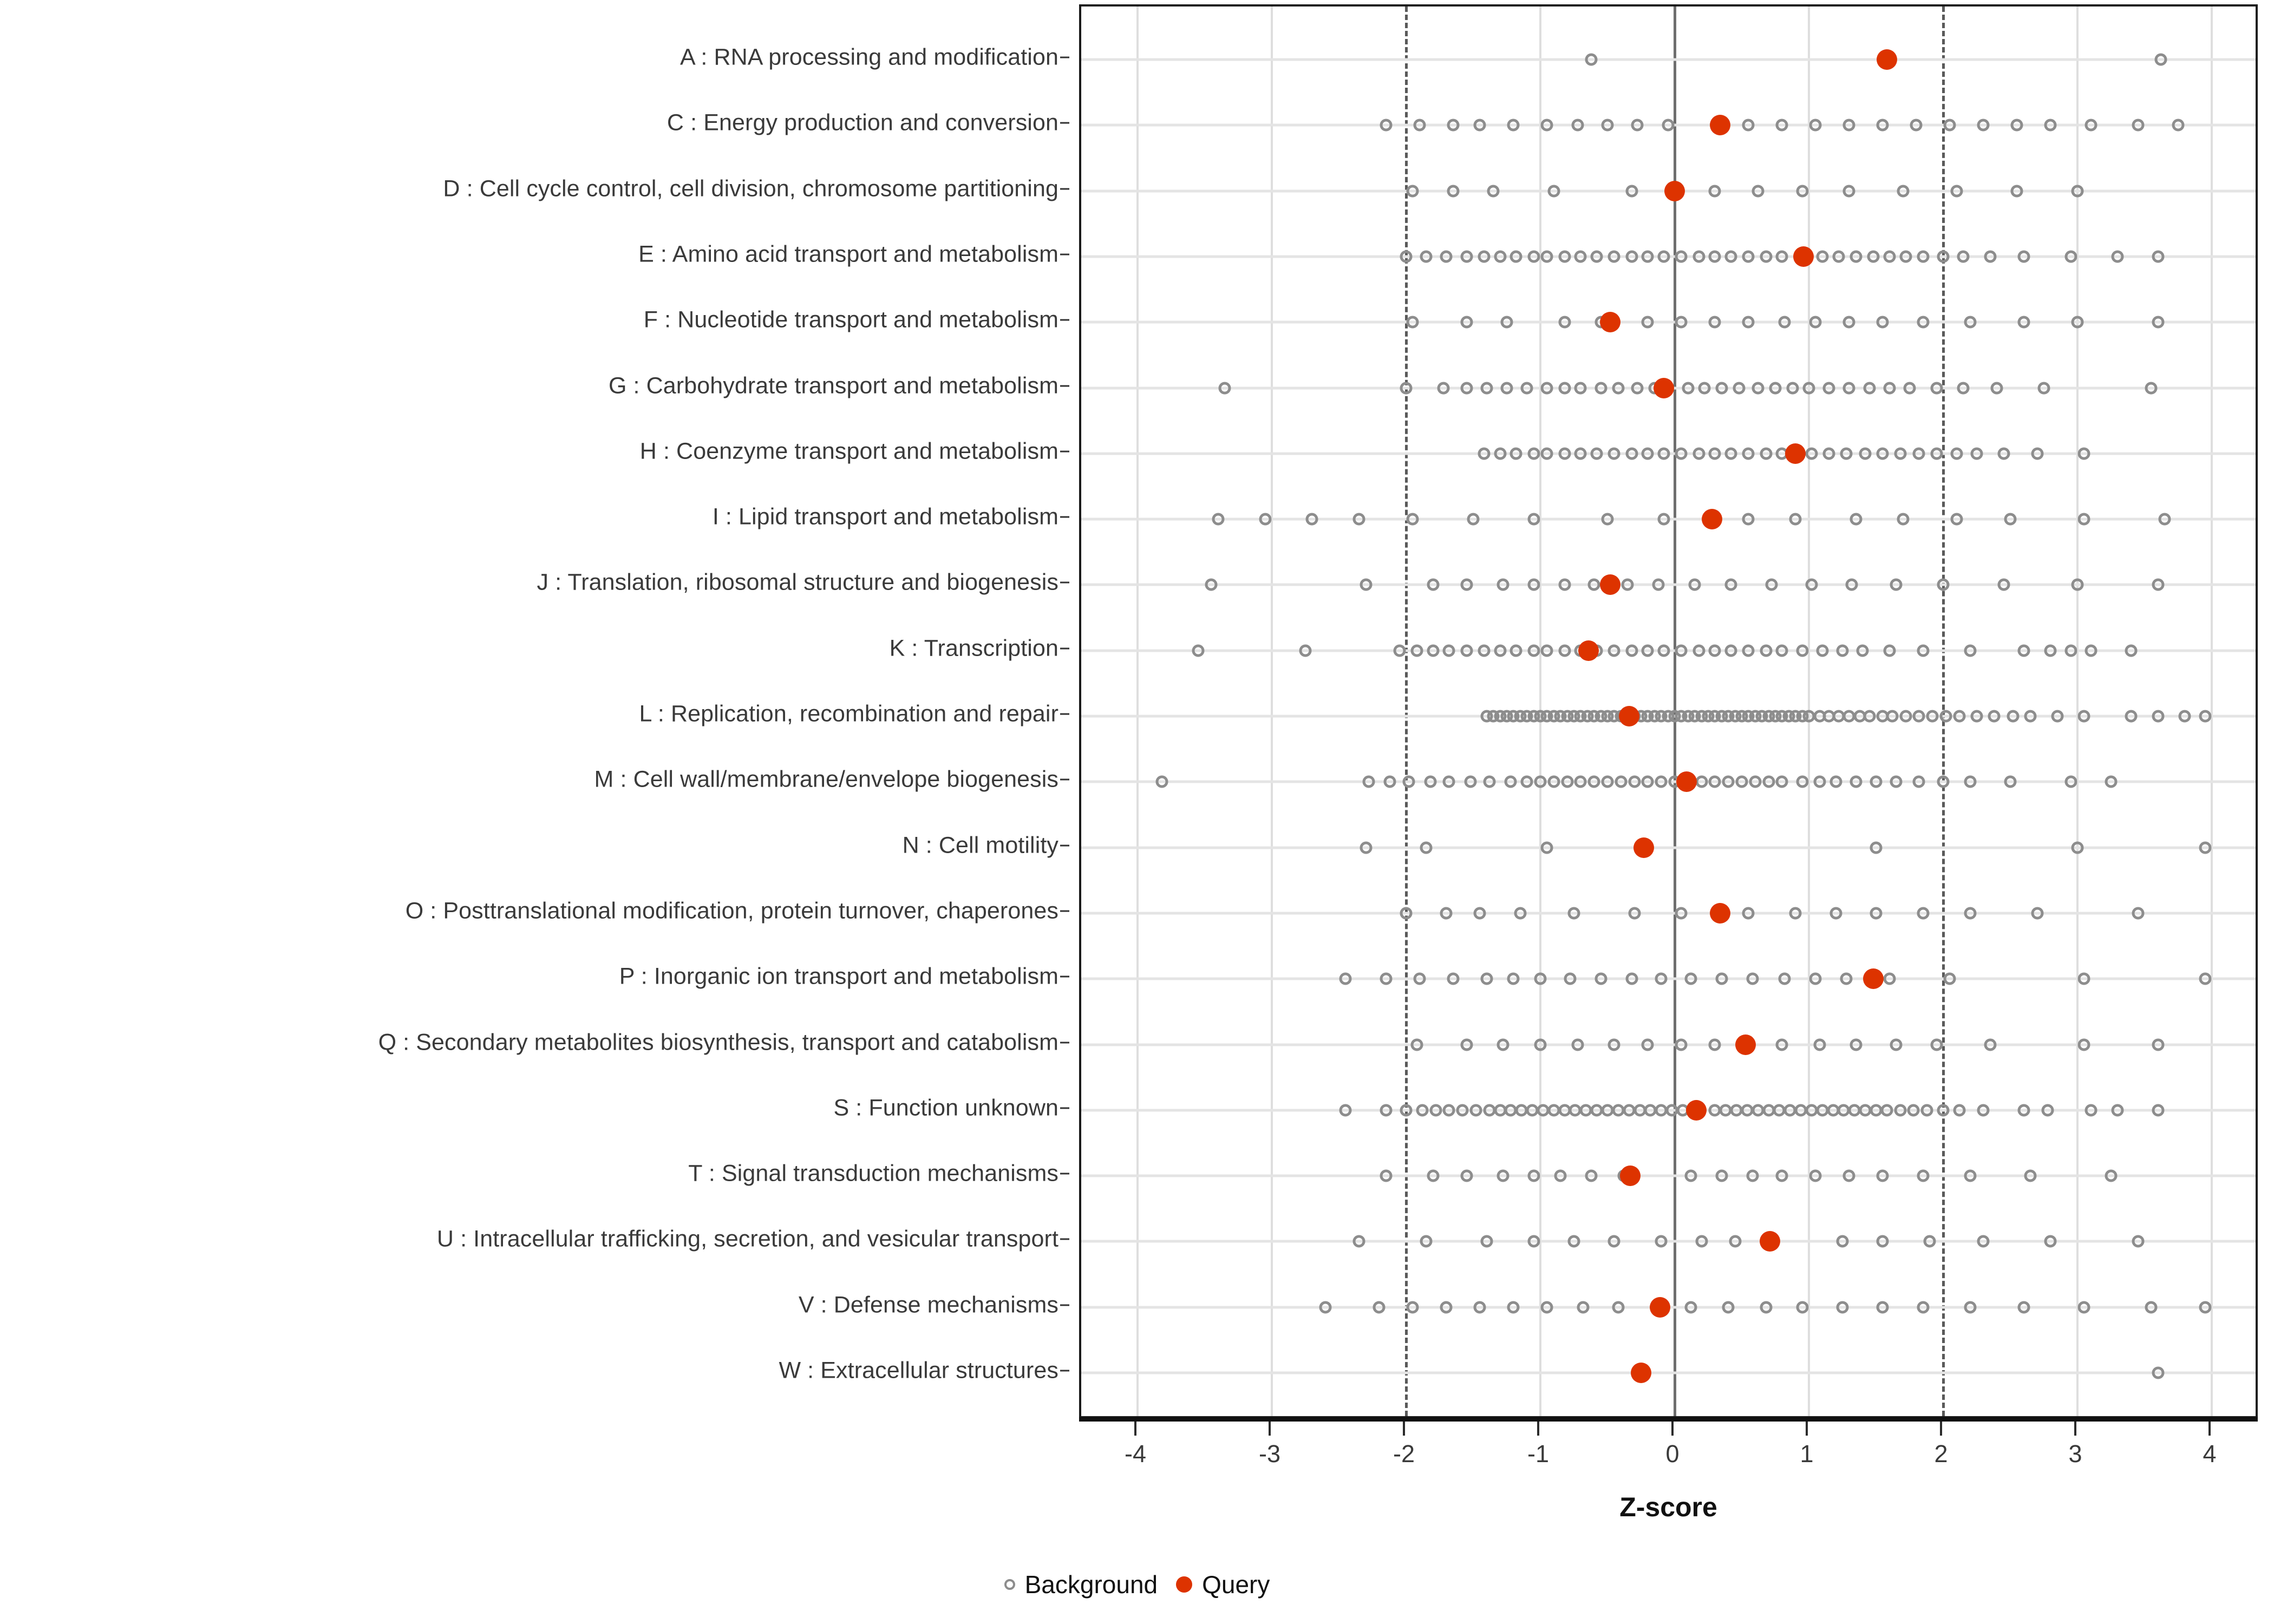 The width and height of the screenshot is (2274, 1624). I want to click on x-axis-ticklabel-7: 3, so click(2075, 1454).